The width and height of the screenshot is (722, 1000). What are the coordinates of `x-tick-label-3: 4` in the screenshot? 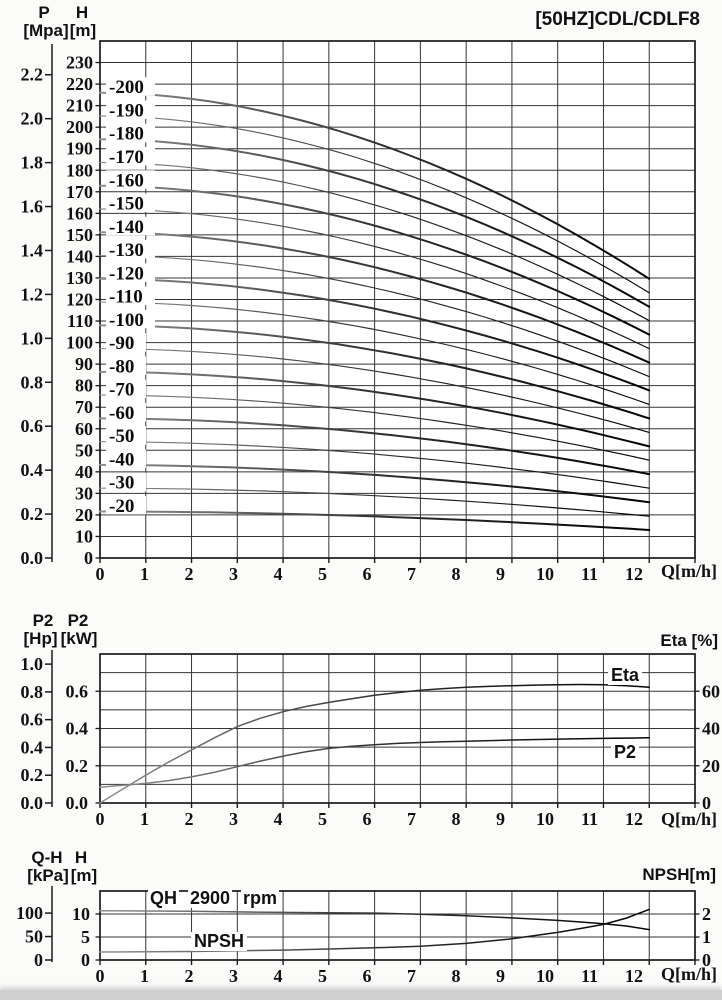 It's located at (278, 976).